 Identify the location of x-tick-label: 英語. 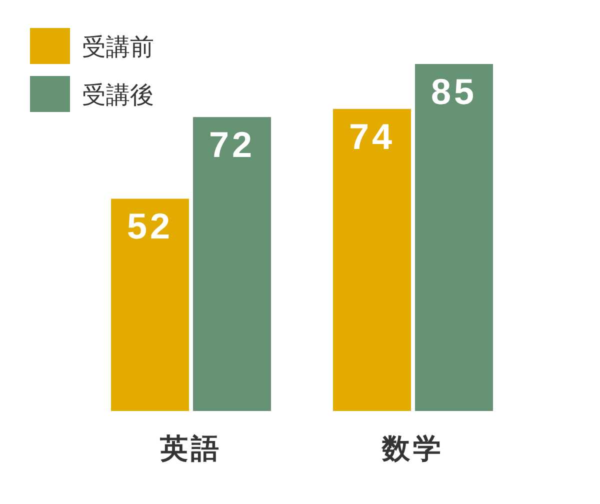
(190, 448).